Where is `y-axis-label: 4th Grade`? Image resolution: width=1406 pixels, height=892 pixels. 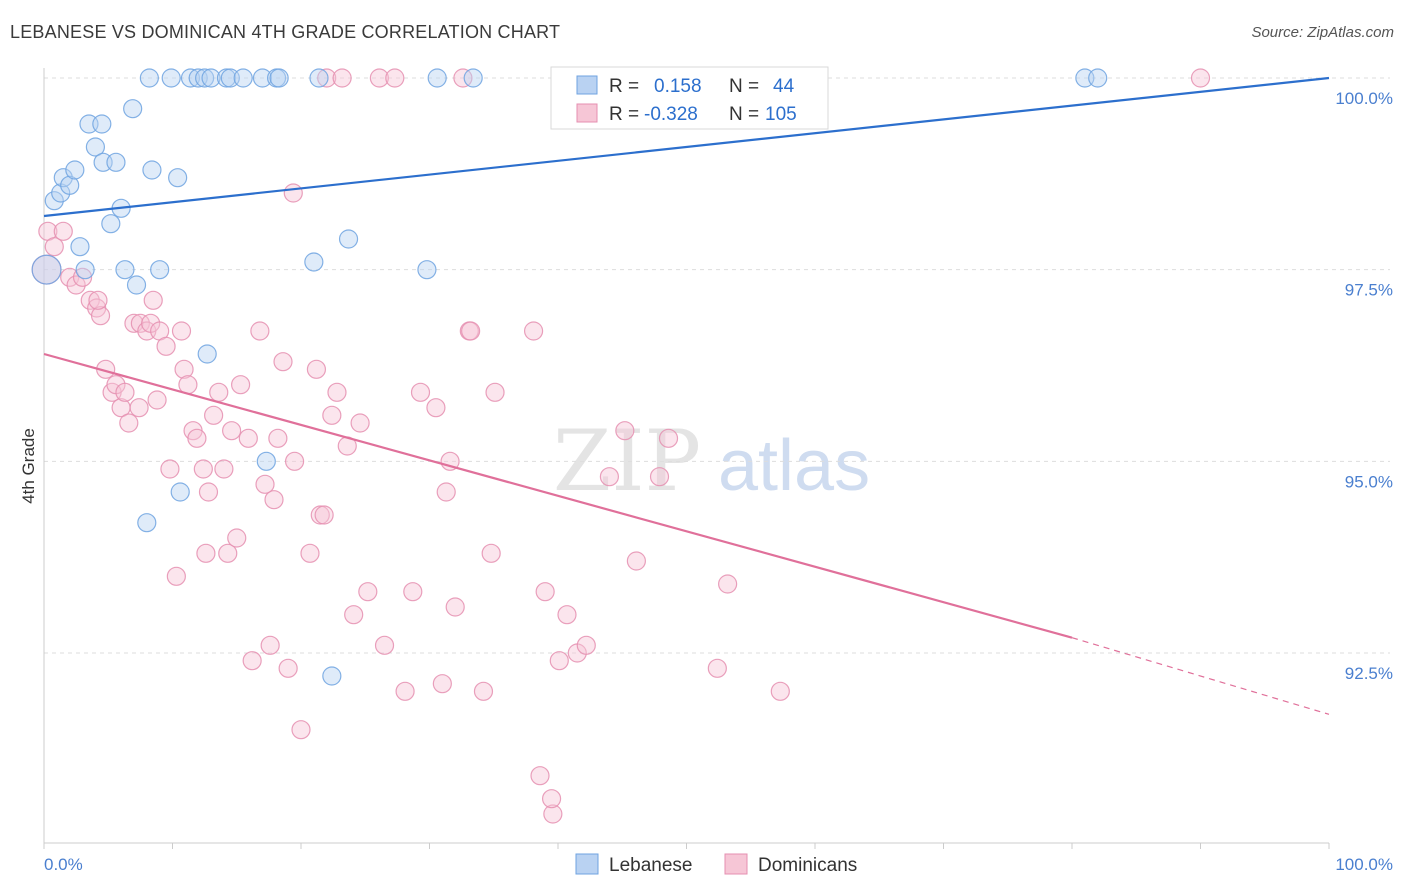 y-axis-label: 4th Grade is located at coordinates (28, 466).